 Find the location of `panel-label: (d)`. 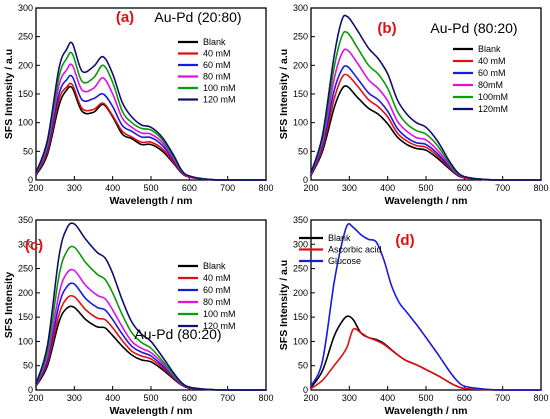

panel-label: (d) is located at coordinates (404, 240).